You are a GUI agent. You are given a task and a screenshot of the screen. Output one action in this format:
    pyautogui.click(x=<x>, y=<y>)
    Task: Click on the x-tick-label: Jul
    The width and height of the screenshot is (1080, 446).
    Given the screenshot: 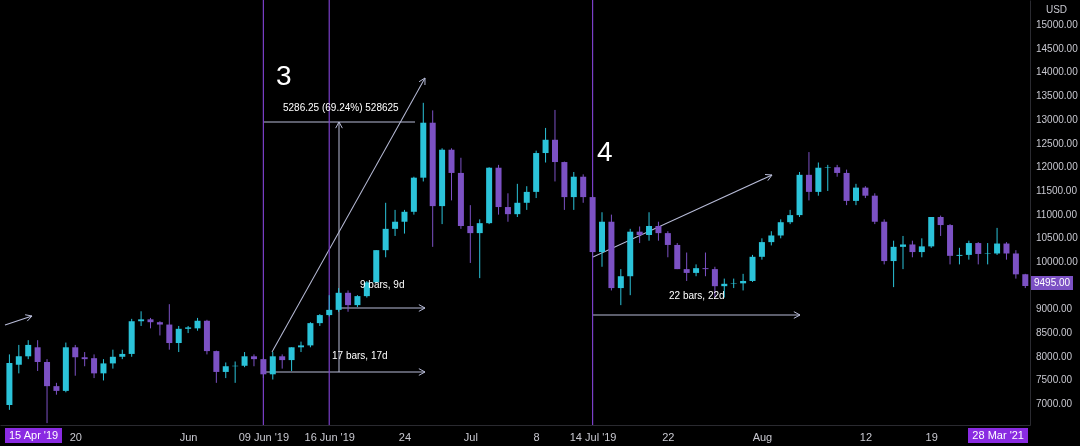 What is the action you would take?
    pyautogui.click(x=470, y=436)
    